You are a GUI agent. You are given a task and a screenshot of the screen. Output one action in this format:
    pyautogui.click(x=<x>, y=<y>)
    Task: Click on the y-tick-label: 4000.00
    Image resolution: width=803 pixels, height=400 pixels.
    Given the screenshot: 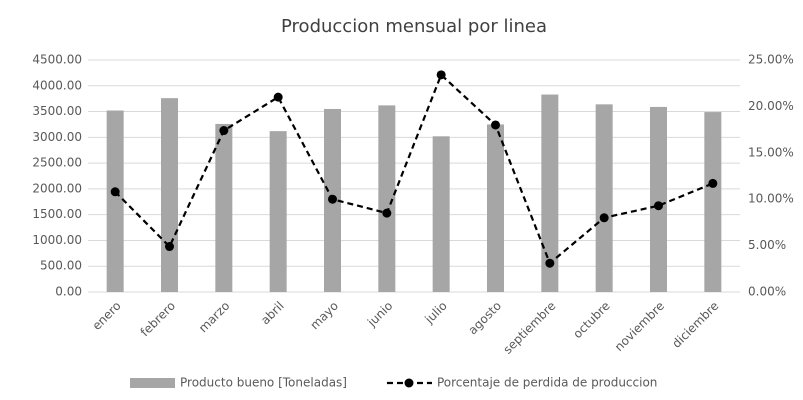 What is the action you would take?
    pyautogui.click(x=57, y=85)
    